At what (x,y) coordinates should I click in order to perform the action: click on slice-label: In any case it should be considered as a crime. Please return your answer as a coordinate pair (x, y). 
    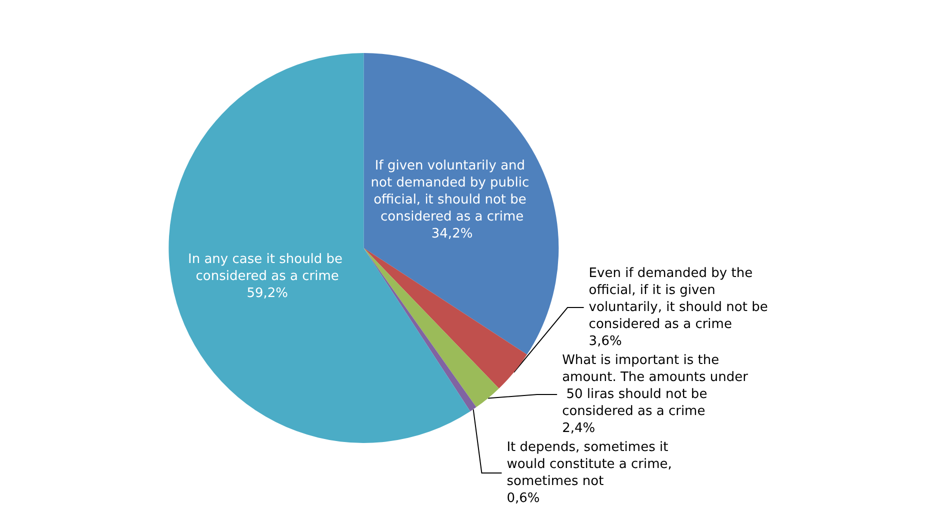
    Looking at the image, I should click on (267, 268).